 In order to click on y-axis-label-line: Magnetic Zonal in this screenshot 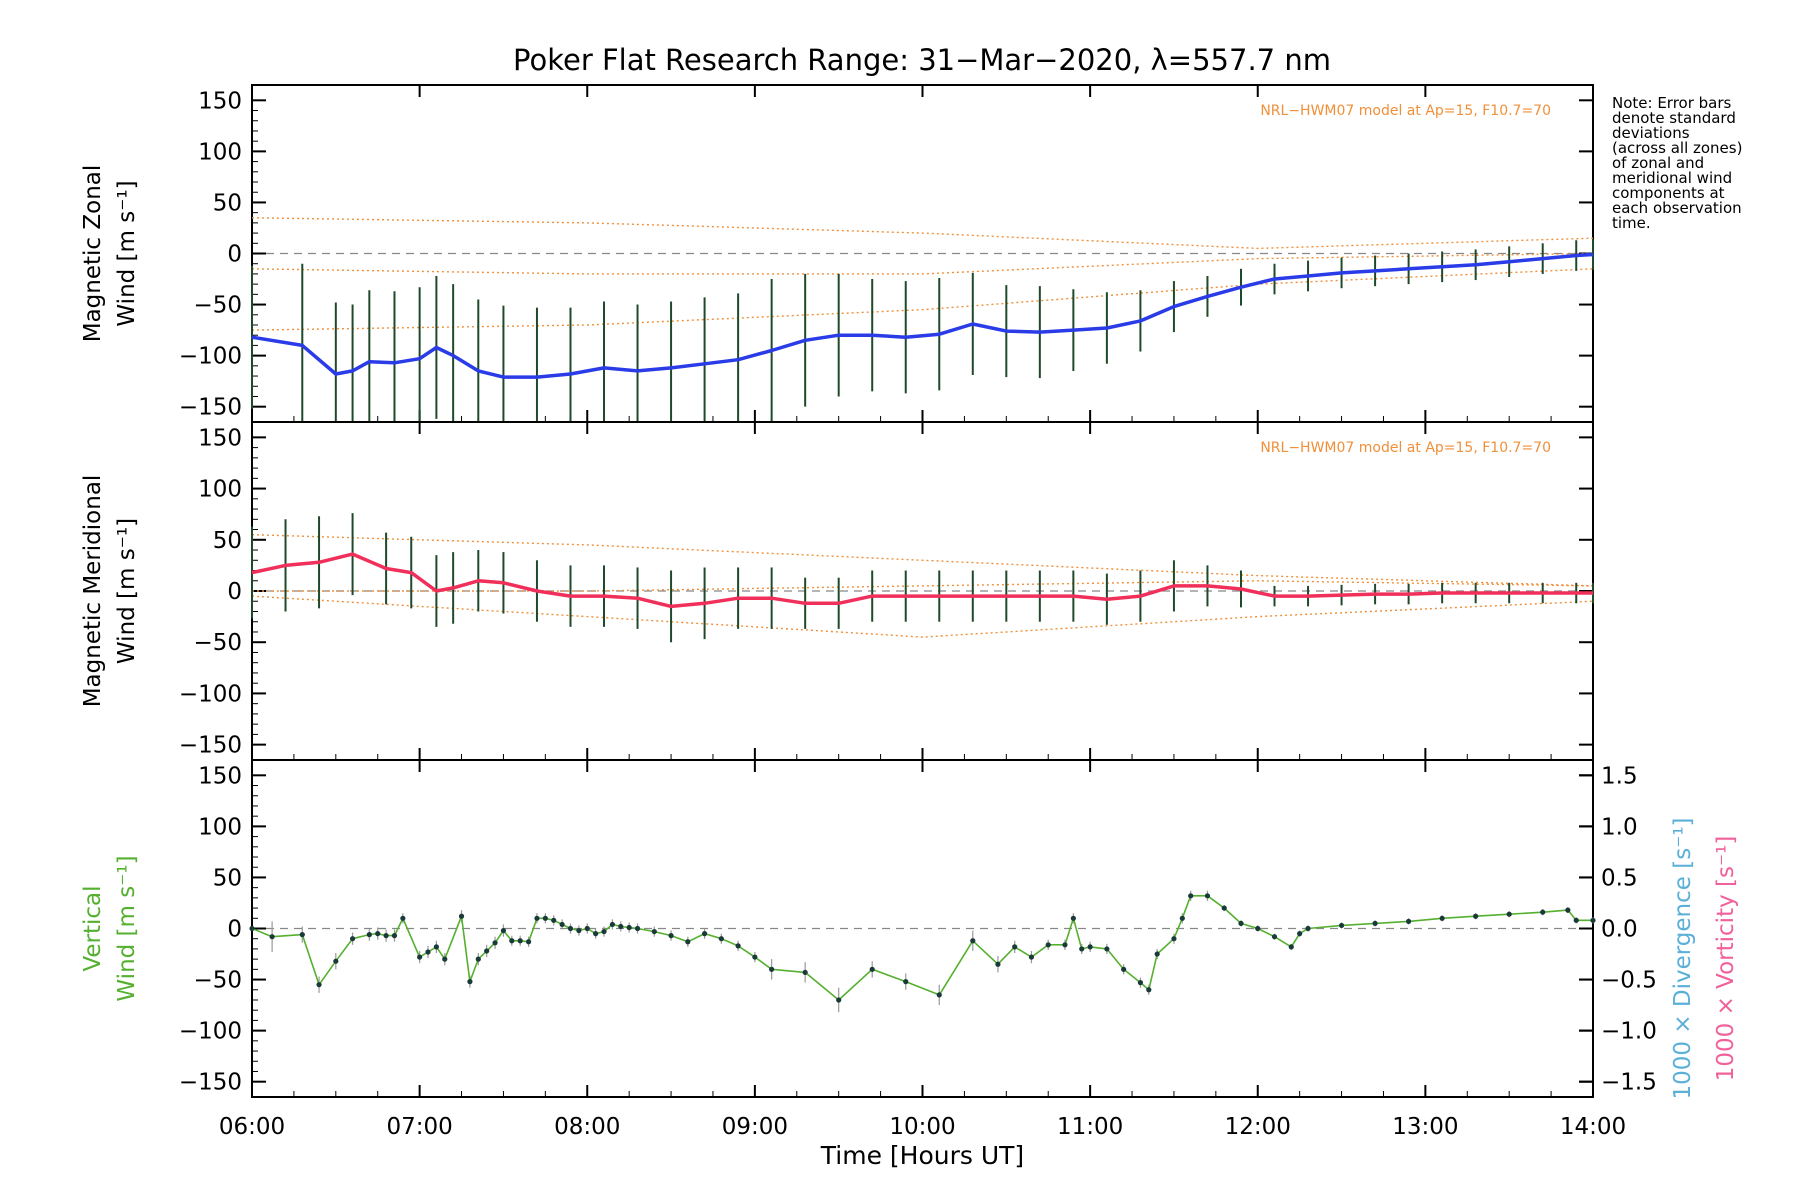, I will do `click(93, 254)`.